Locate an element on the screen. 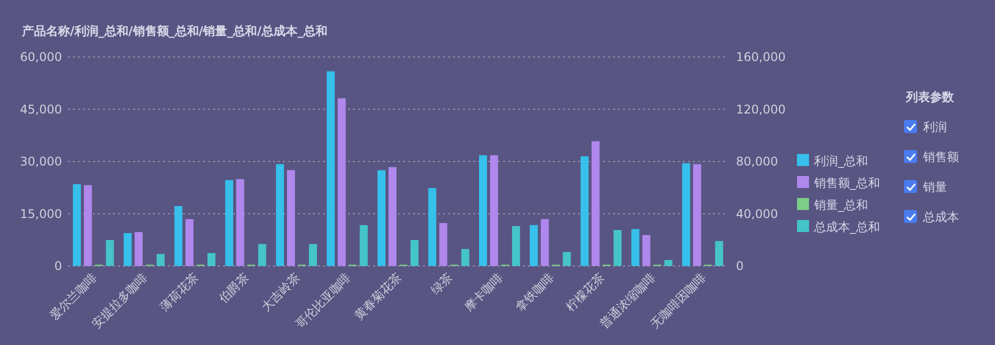  x-tick-label: 柠檬花茶 is located at coordinates (585, 292).